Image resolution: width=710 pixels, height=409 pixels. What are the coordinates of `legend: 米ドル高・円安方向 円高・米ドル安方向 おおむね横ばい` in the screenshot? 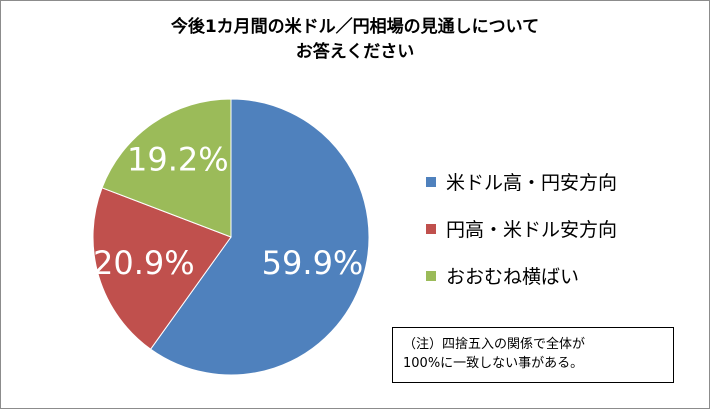 It's located at (521, 228).